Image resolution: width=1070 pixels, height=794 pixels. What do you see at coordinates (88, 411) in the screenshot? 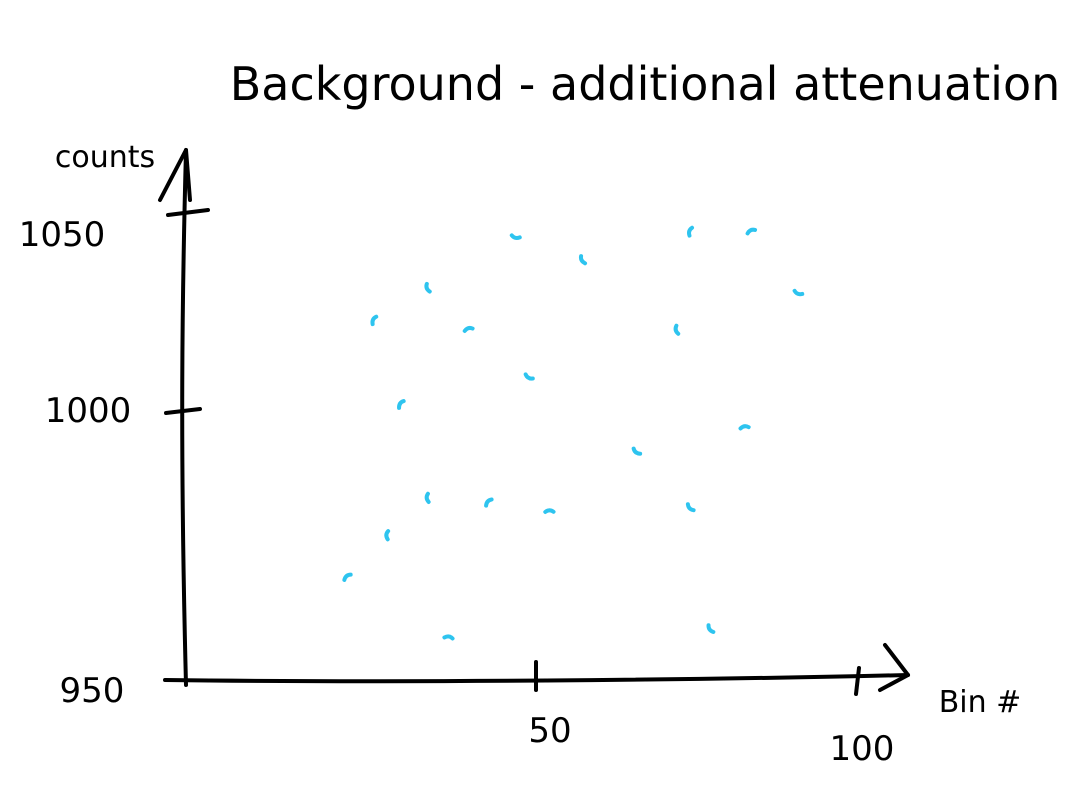
I see `y-tick-label-1000: 1000` at bounding box center [88, 411].